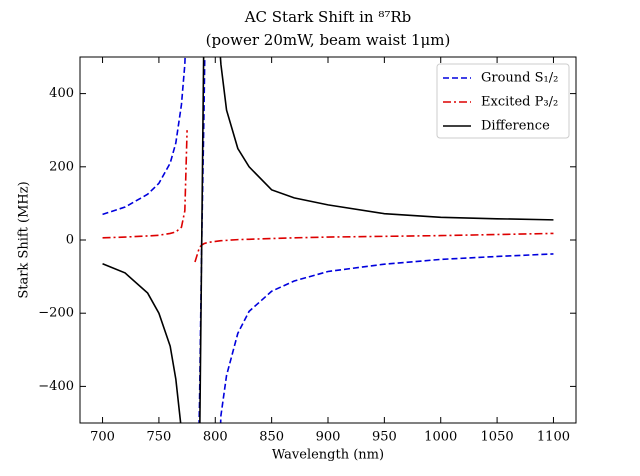  Describe the element at coordinates (519, 78) in the screenshot. I see `legend-label: Ground S₁/₂` at that location.